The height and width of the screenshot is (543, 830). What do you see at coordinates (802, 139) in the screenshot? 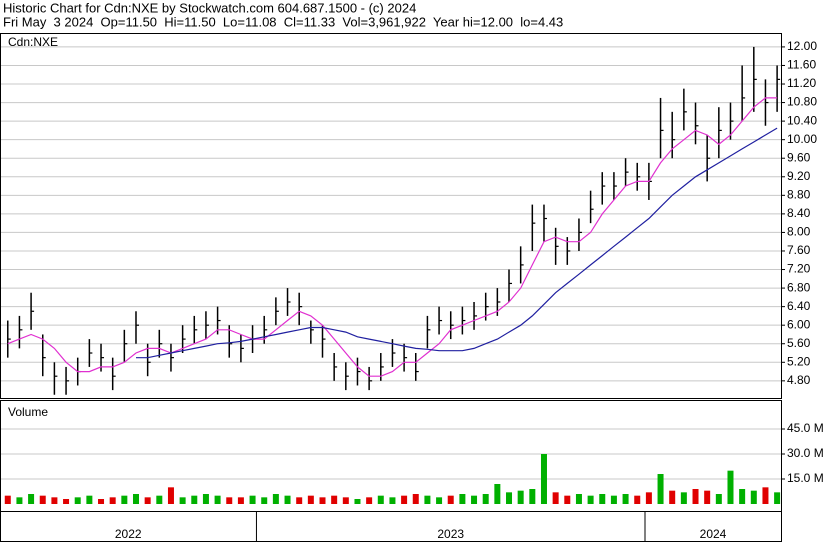
I see `y-tick-label: 10.00` at bounding box center [802, 139].